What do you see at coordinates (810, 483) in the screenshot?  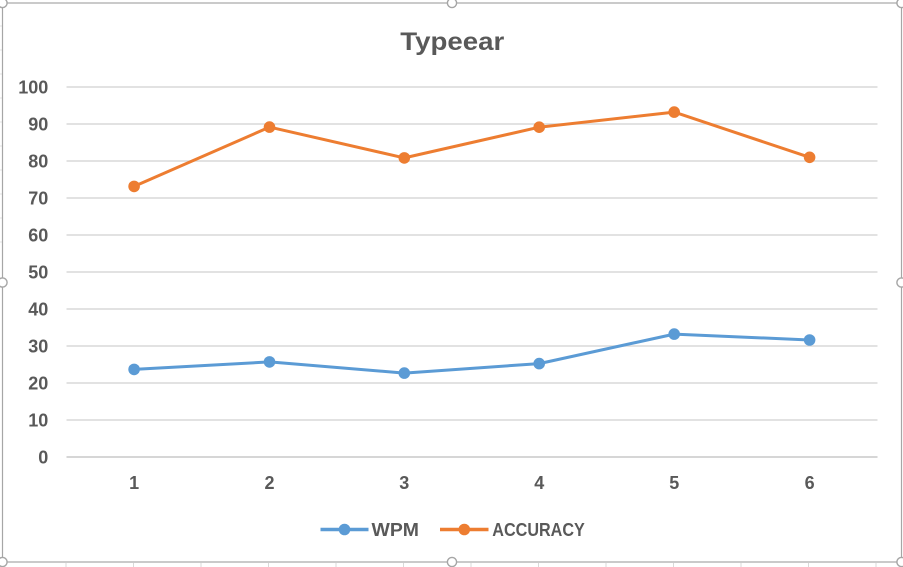 I see `svg-text: 6` at bounding box center [810, 483].